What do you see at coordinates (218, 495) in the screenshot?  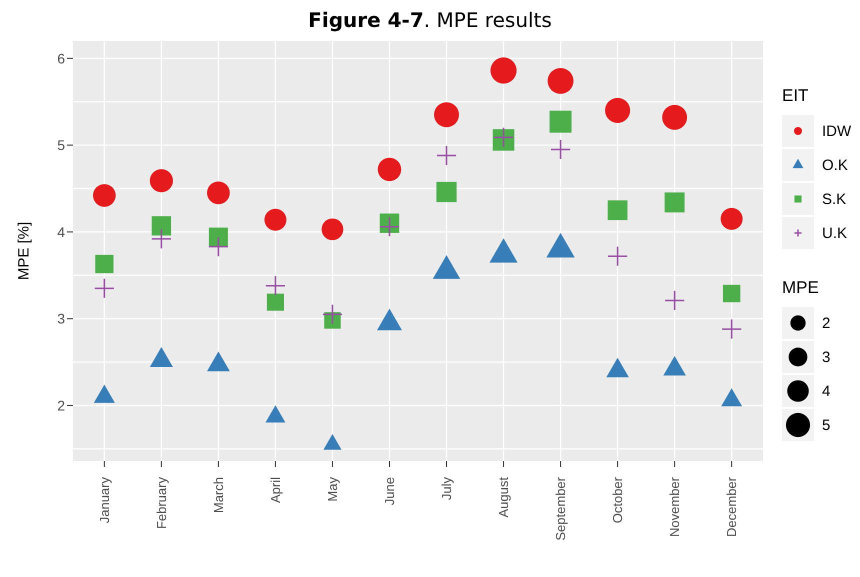 I see `x-tick-label: March` at bounding box center [218, 495].